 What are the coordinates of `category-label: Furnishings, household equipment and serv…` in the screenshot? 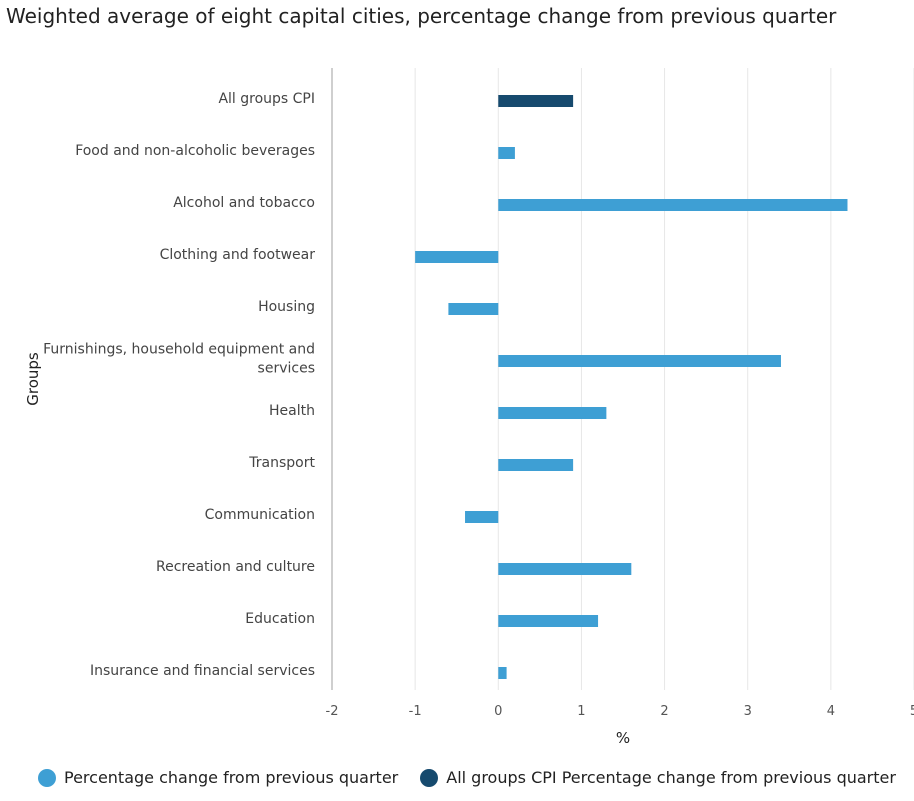 It's located at (179, 359).